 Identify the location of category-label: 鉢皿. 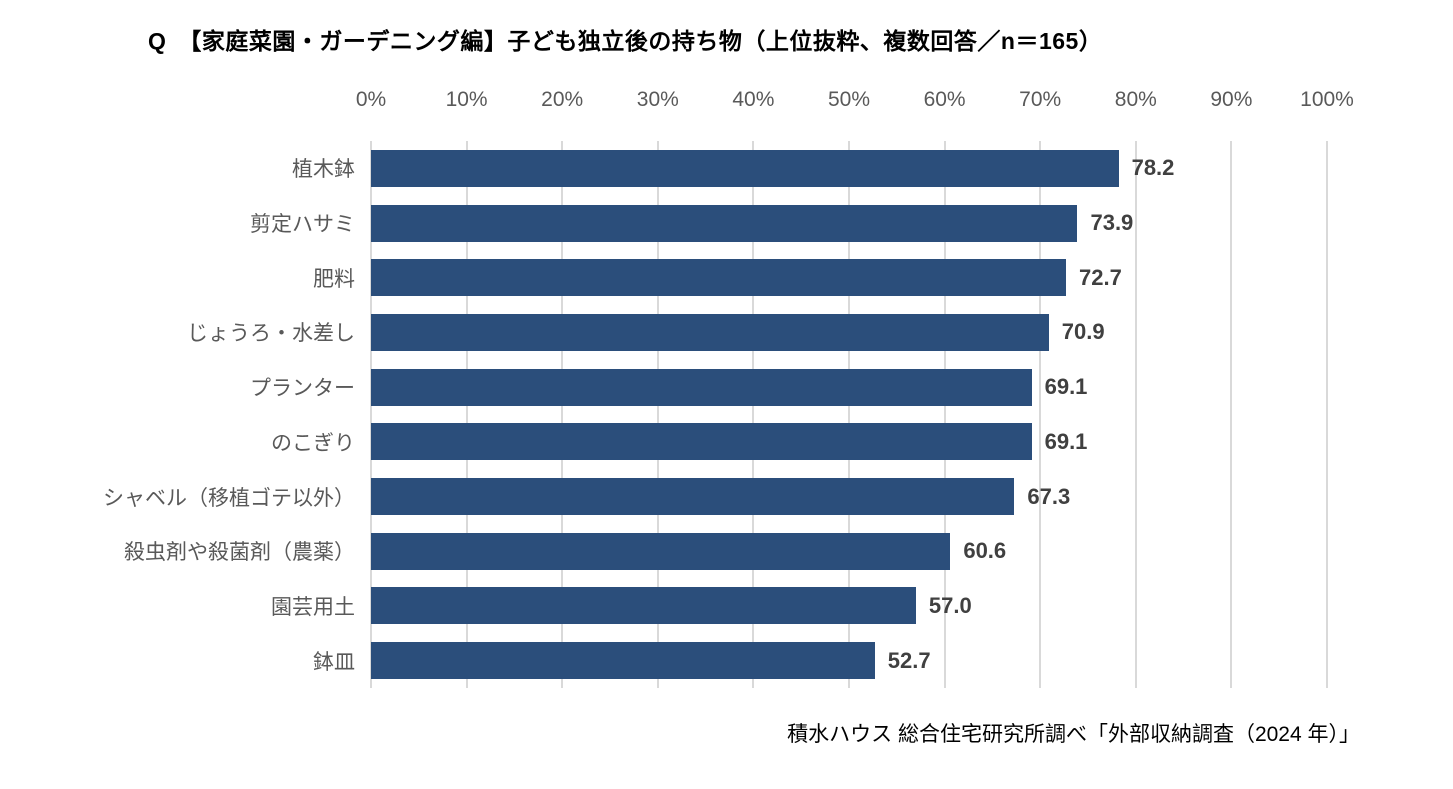
(334, 662).